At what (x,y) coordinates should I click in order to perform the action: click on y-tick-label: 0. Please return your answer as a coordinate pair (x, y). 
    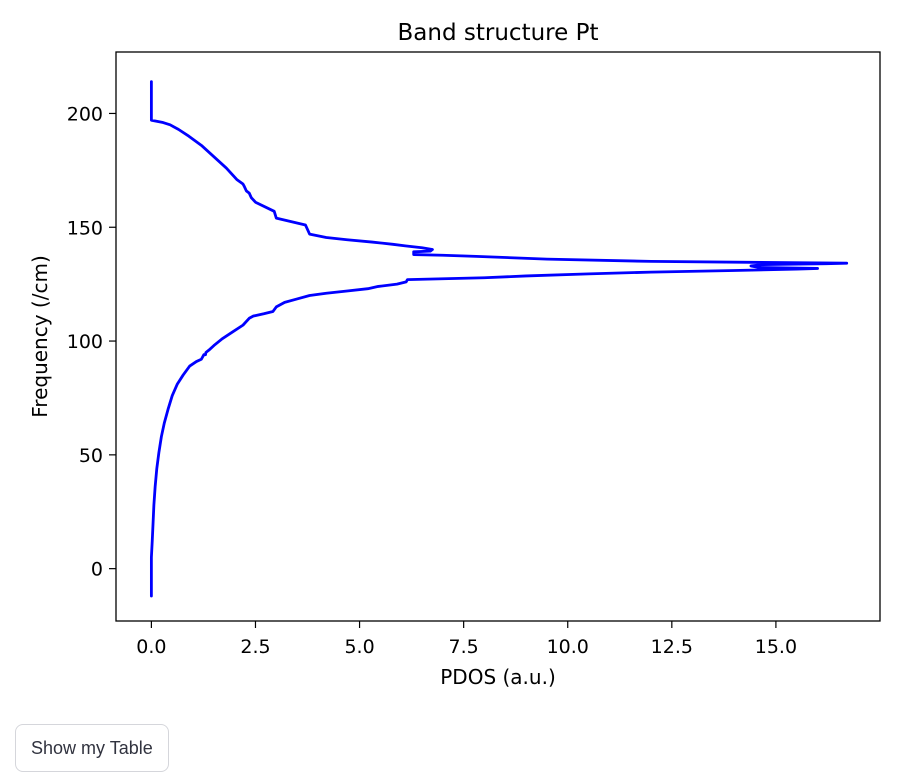
    Looking at the image, I should click on (97, 570).